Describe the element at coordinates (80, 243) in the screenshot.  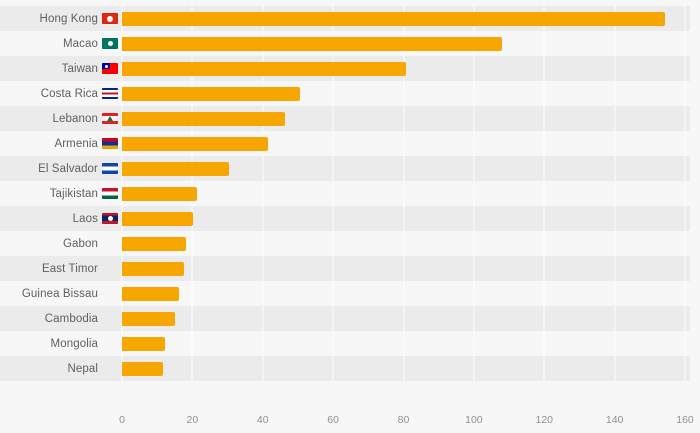
I see `category-label: Gabon` at that location.